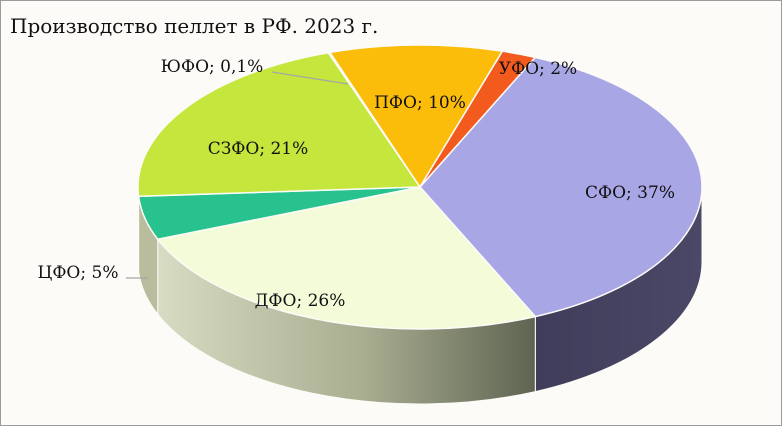 This screenshot has height=426, width=782. What do you see at coordinates (194, 26) in the screenshot?
I see `chart-title: Производство пеллет в РФ. 2023 г.` at bounding box center [194, 26].